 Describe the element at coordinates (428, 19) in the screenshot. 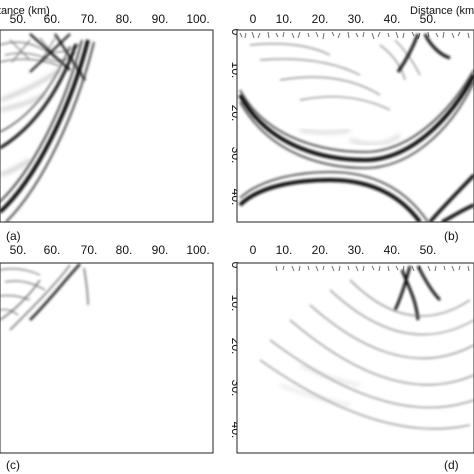

I see `panel-b-xtick: 50.` at that location.